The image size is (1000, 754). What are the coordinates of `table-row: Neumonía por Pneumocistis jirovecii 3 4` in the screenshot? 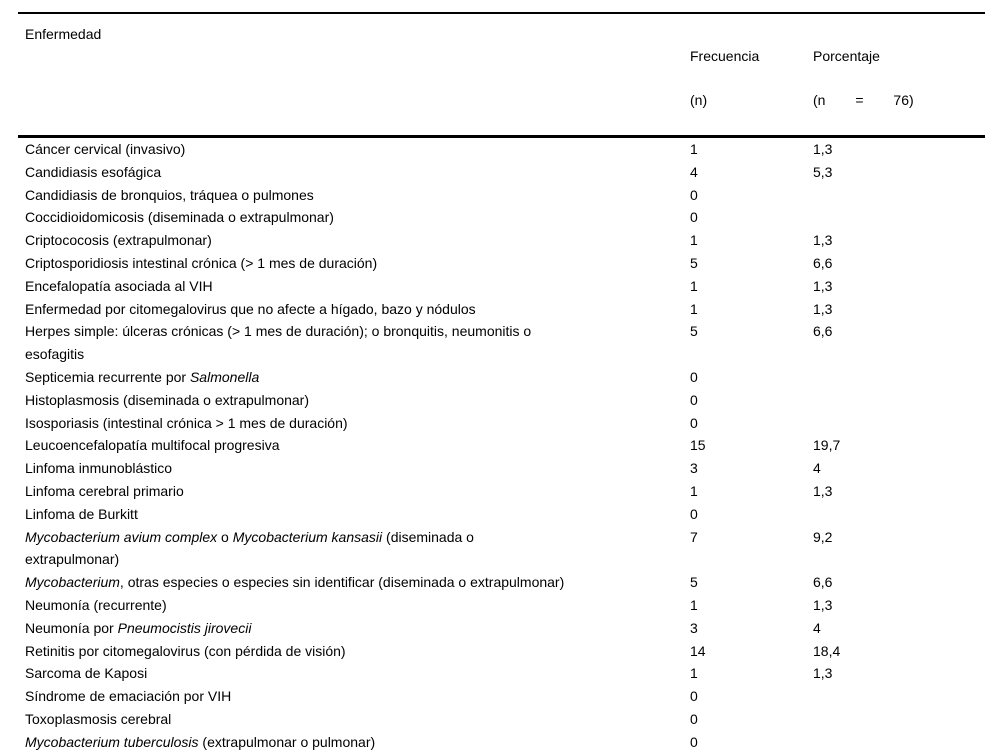 It's located at (501, 628).